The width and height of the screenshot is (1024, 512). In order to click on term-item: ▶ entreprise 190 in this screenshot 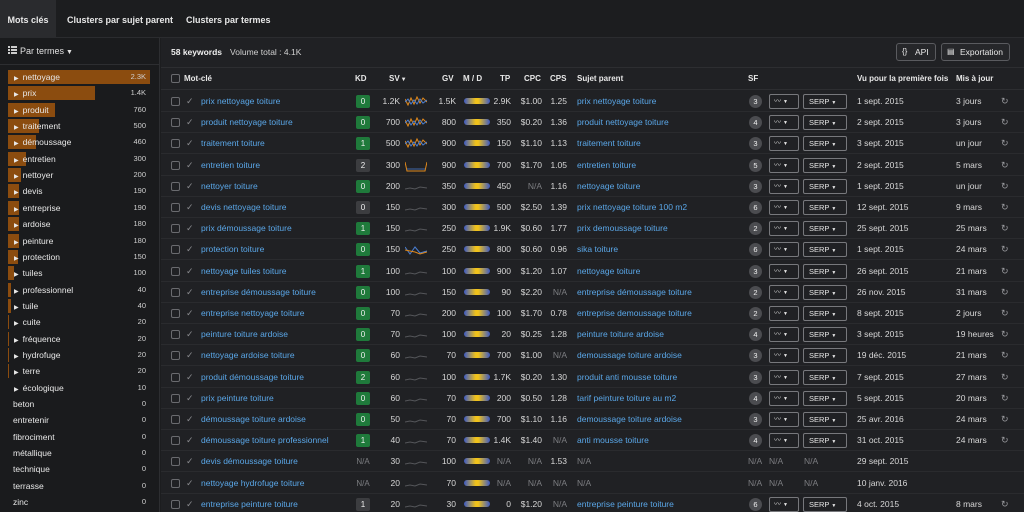, I will do `click(80, 208)`.